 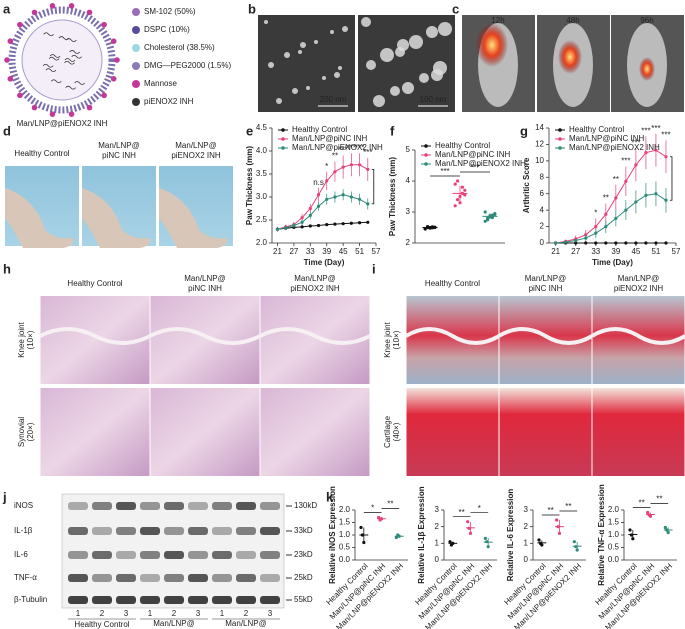 What do you see at coordinates (306, 63) in the screenshot?
I see `sem-image` at bounding box center [306, 63].